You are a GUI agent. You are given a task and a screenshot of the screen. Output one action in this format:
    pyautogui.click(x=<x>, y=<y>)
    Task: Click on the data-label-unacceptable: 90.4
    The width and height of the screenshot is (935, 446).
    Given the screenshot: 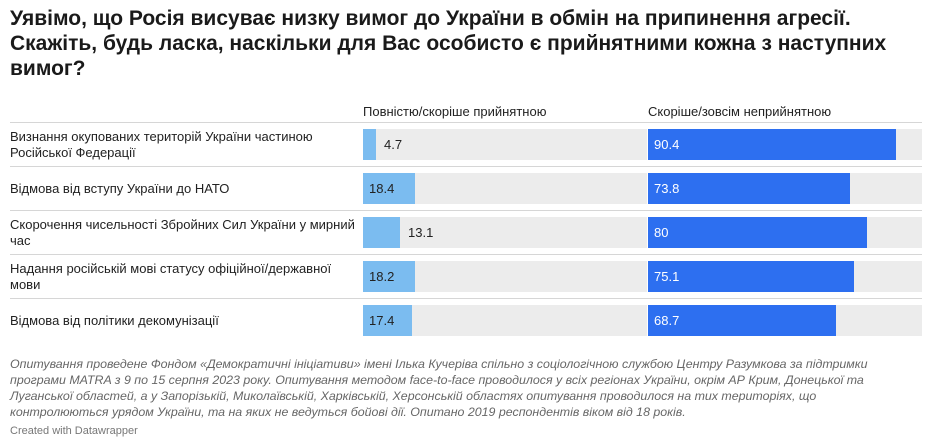 What is the action you would take?
    pyautogui.click(x=667, y=144)
    